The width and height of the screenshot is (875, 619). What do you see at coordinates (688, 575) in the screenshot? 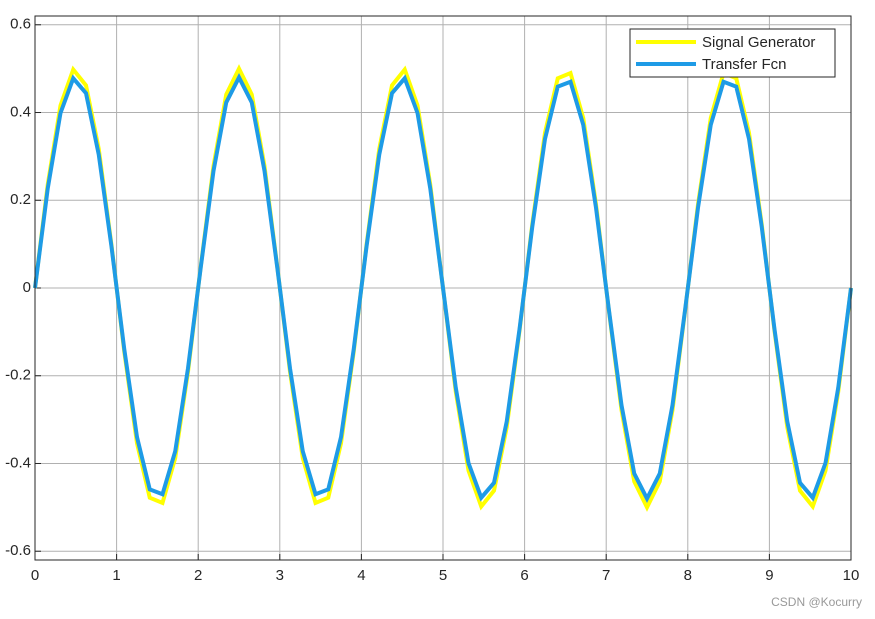
I see `x-tick-label: 8` at bounding box center [688, 575].